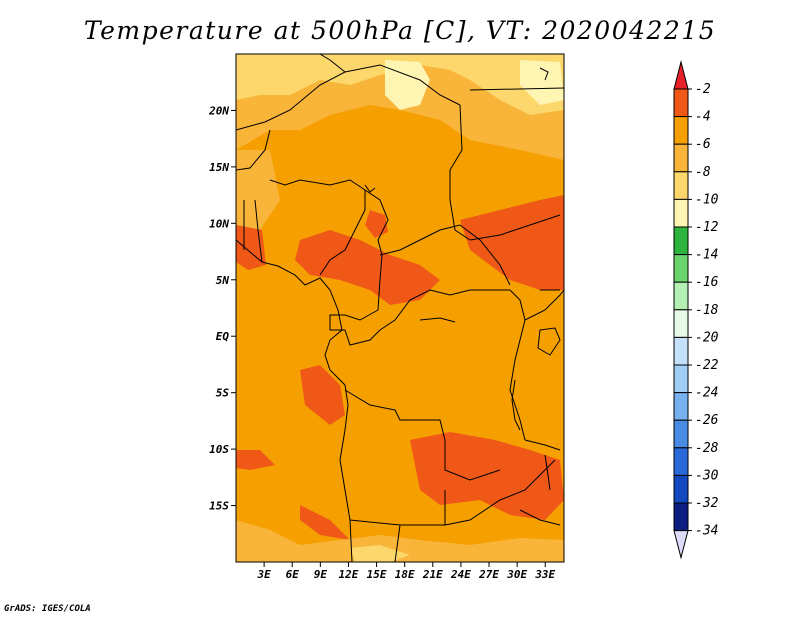 The width and height of the screenshot is (800, 618). I want to click on lon-tick-label: 21E, so click(432, 574).